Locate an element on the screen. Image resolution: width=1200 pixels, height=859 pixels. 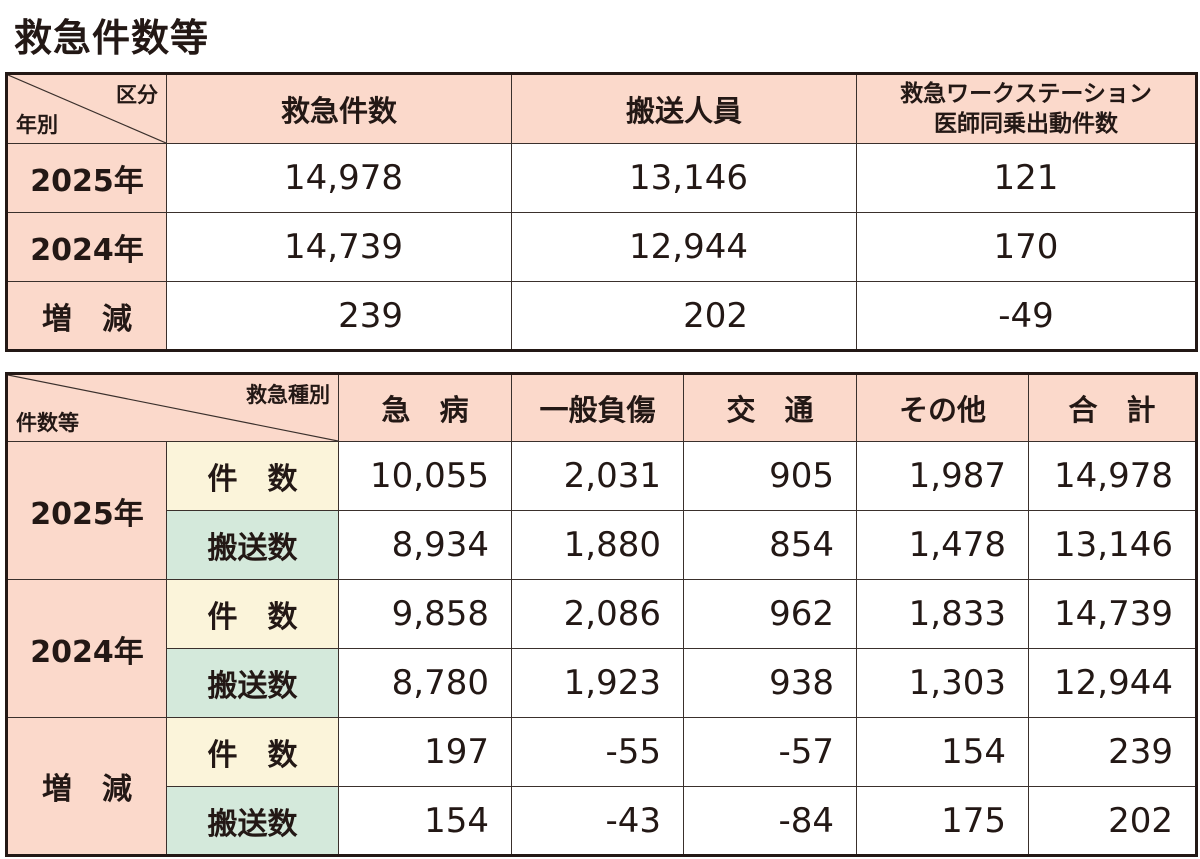
cell-traffic: 938 is located at coordinates (770, 683).